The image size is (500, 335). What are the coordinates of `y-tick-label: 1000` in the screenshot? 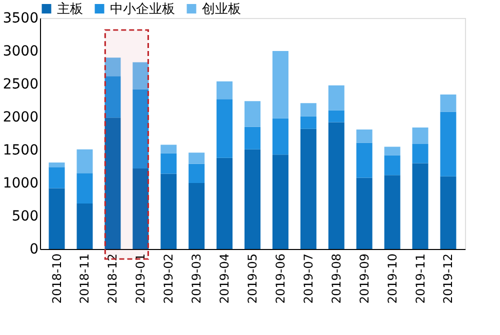 It's located at (20, 184).